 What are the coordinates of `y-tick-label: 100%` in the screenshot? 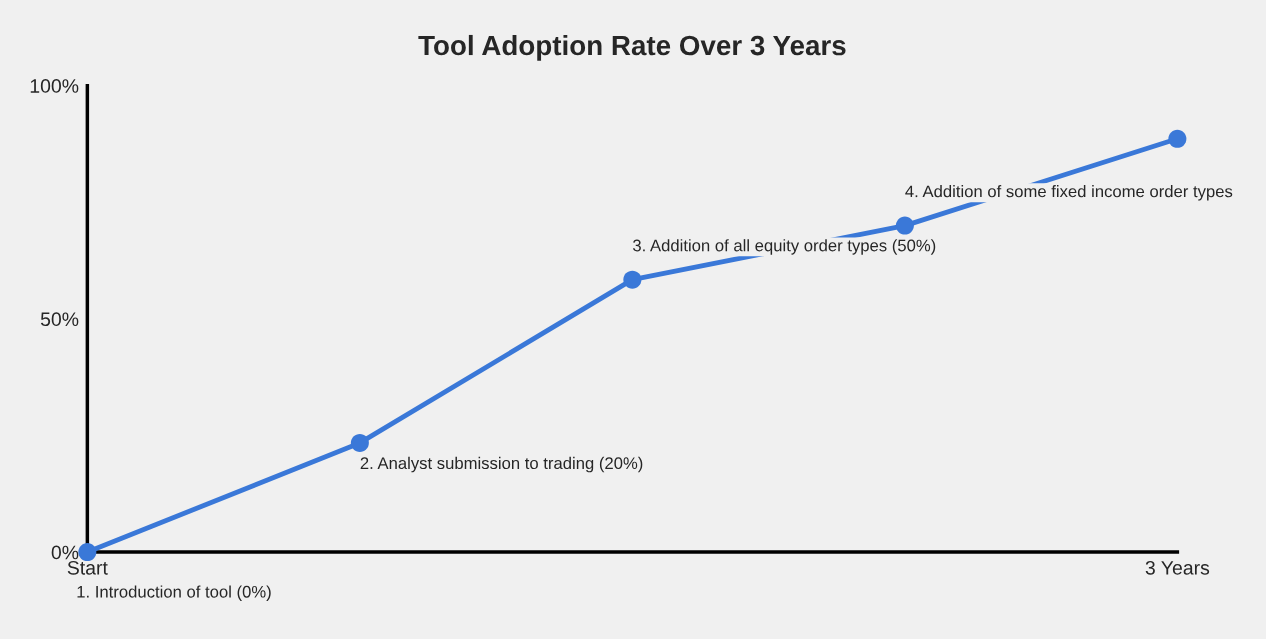 It's located at (54, 86).